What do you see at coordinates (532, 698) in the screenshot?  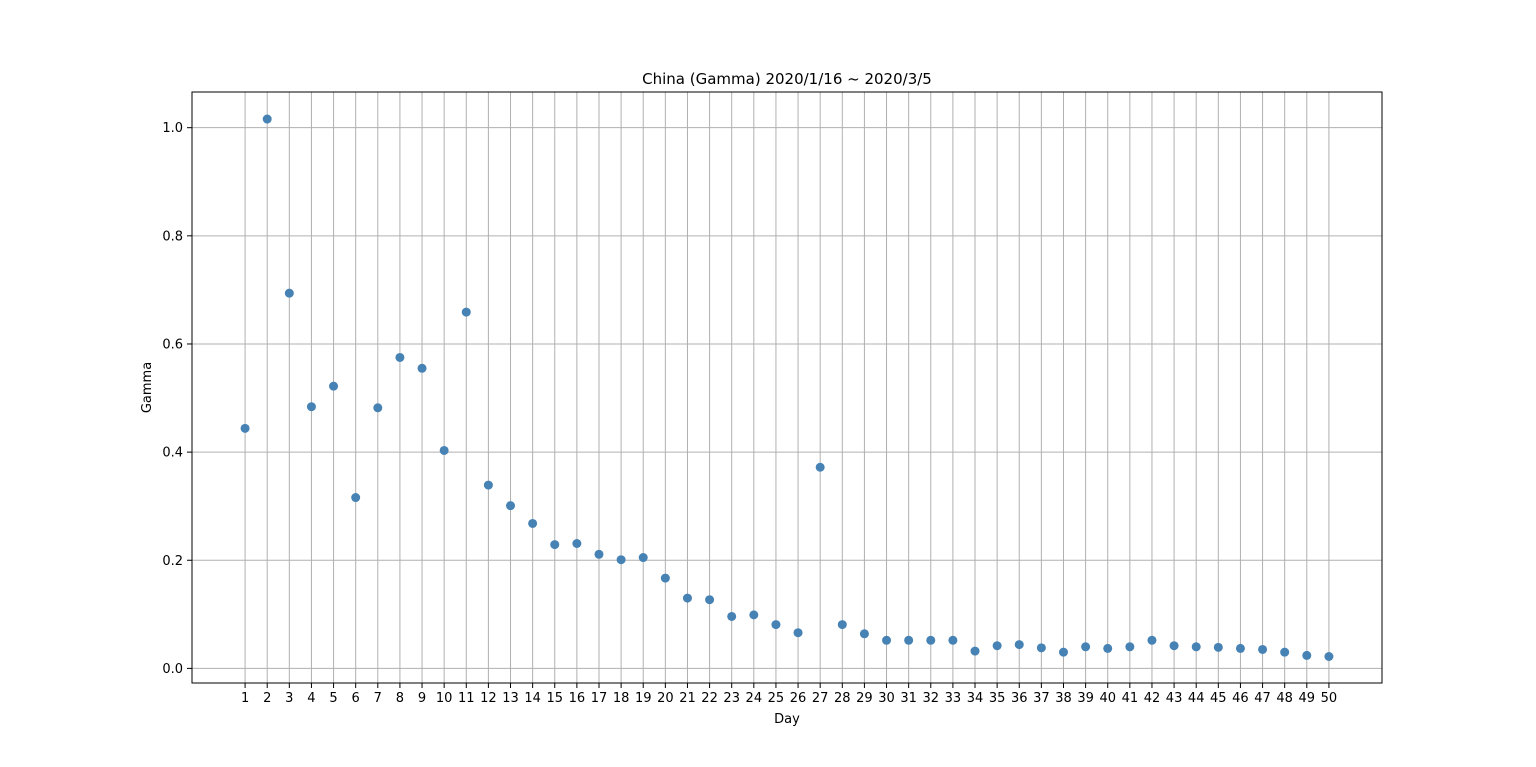 I see `x-tick-label: 14` at bounding box center [532, 698].